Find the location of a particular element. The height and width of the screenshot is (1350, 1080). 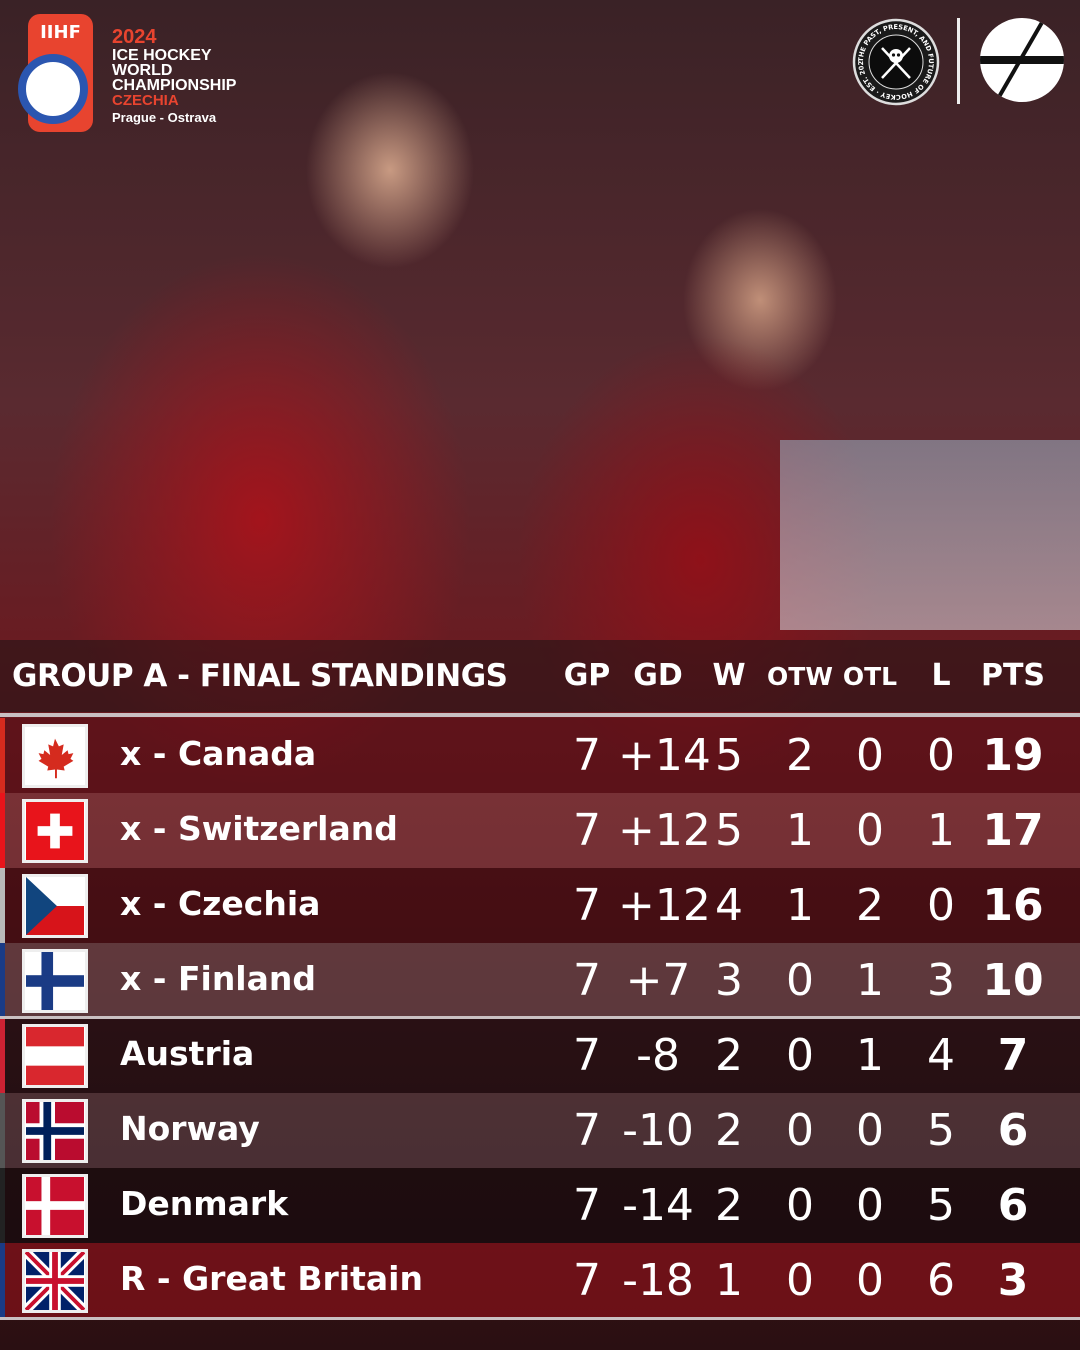

col-w: W is located at coordinates (729, 675).